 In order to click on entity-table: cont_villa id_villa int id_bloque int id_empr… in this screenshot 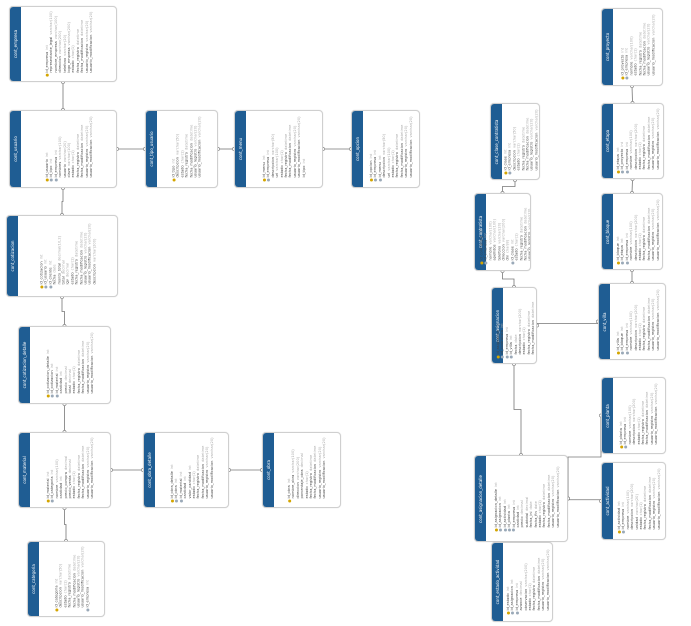, I will do `click(632, 321)`.